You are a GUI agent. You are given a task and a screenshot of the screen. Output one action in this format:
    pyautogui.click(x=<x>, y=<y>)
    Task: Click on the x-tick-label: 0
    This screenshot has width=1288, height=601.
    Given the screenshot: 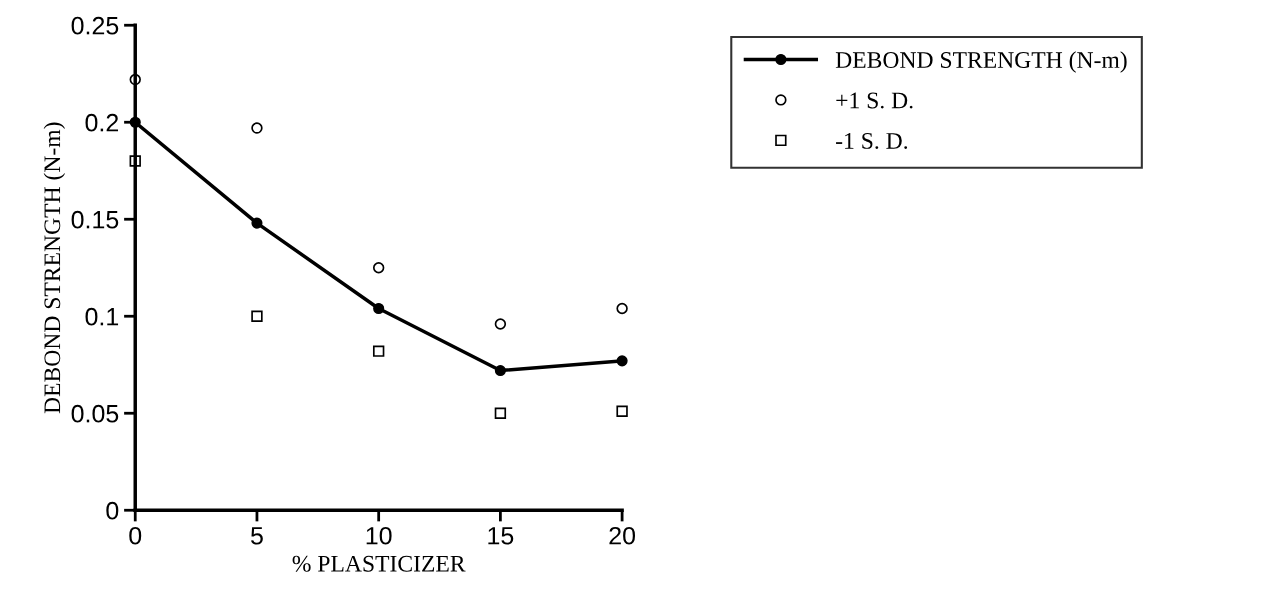 What is the action you would take?
    pyautogui.click(x=135, y=535)
    